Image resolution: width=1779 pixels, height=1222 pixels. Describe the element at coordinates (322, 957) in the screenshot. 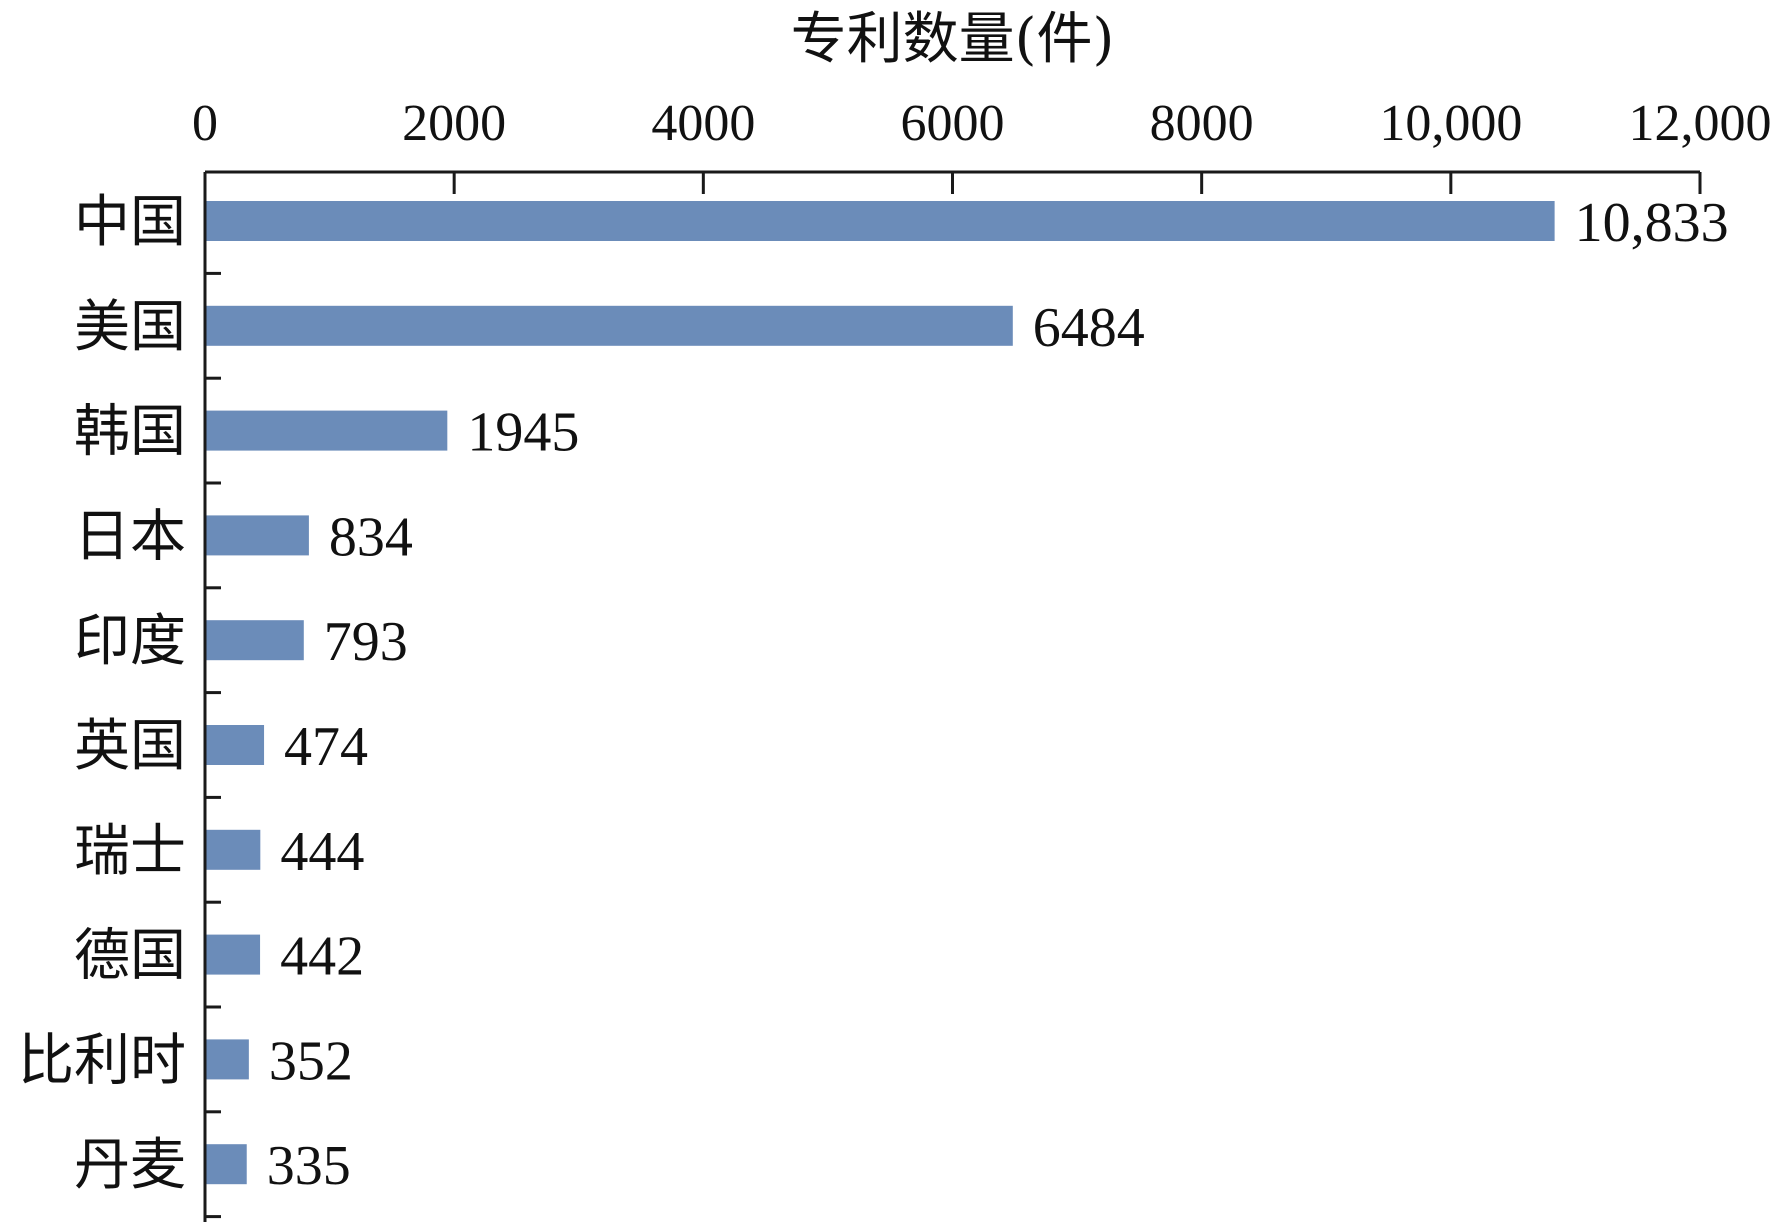

I see `value-label: 442` at that location.